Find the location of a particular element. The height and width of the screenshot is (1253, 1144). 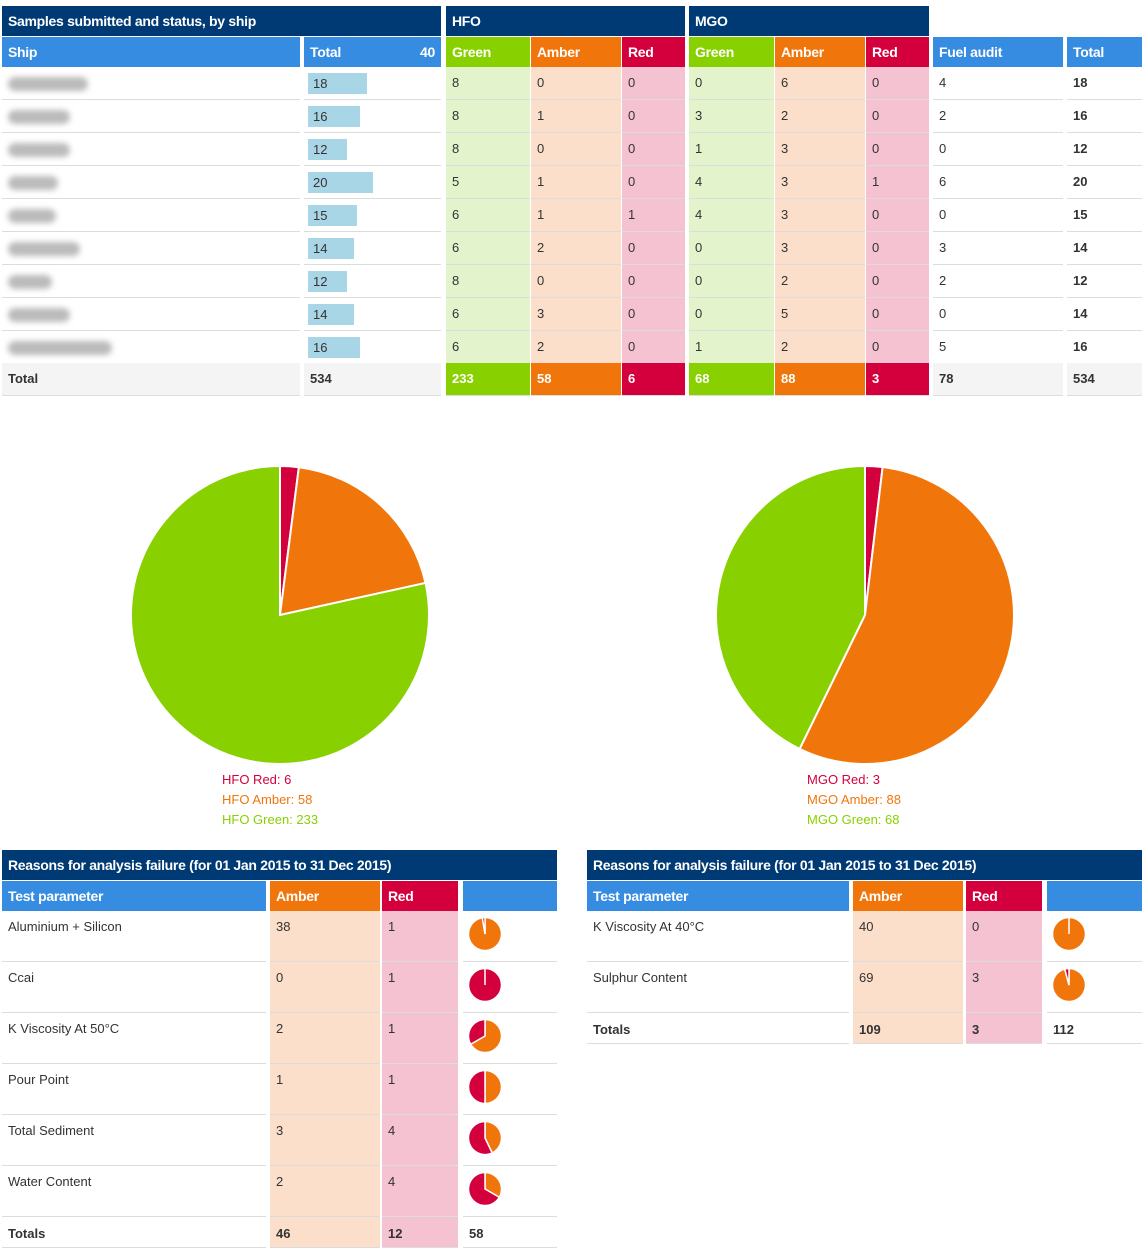

amber-count-cell: 0 is located at coordinates (325, 987).